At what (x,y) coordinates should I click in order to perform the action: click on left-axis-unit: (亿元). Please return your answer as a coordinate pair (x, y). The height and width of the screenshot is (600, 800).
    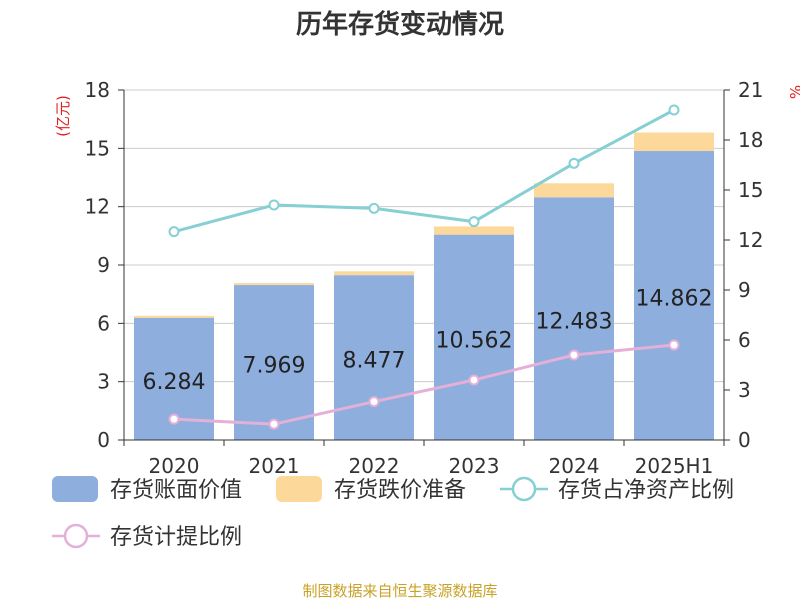
    Looking at the image, I should click on (63, 116).